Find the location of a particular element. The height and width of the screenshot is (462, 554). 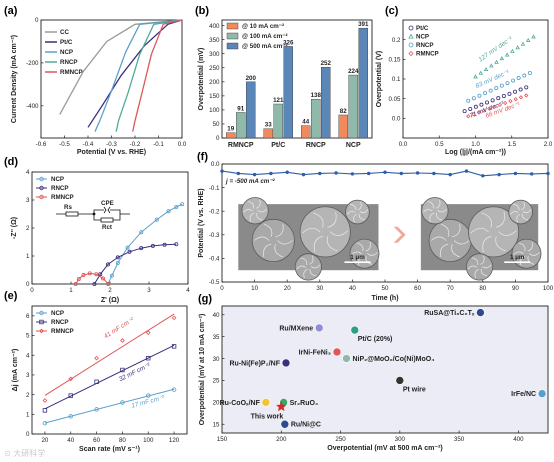

x-tick-label: 80 is located at coordinates (482, 288).